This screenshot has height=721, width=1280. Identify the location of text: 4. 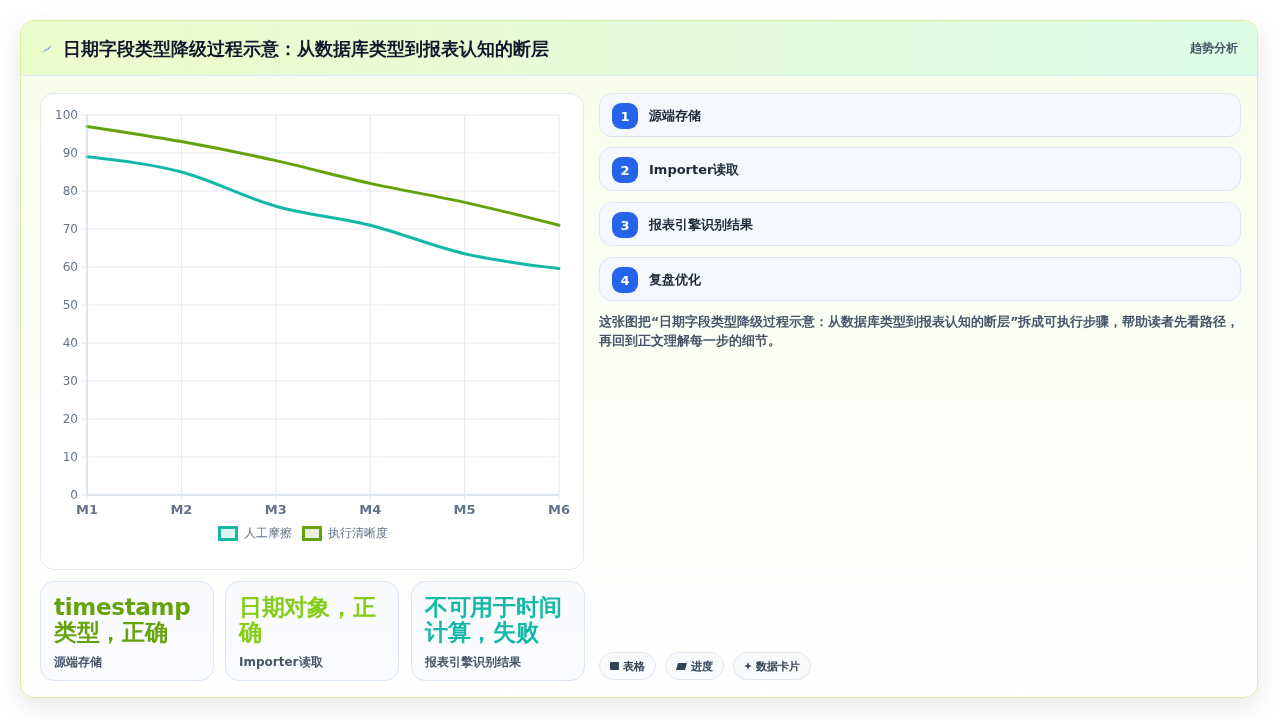
(625, 280).